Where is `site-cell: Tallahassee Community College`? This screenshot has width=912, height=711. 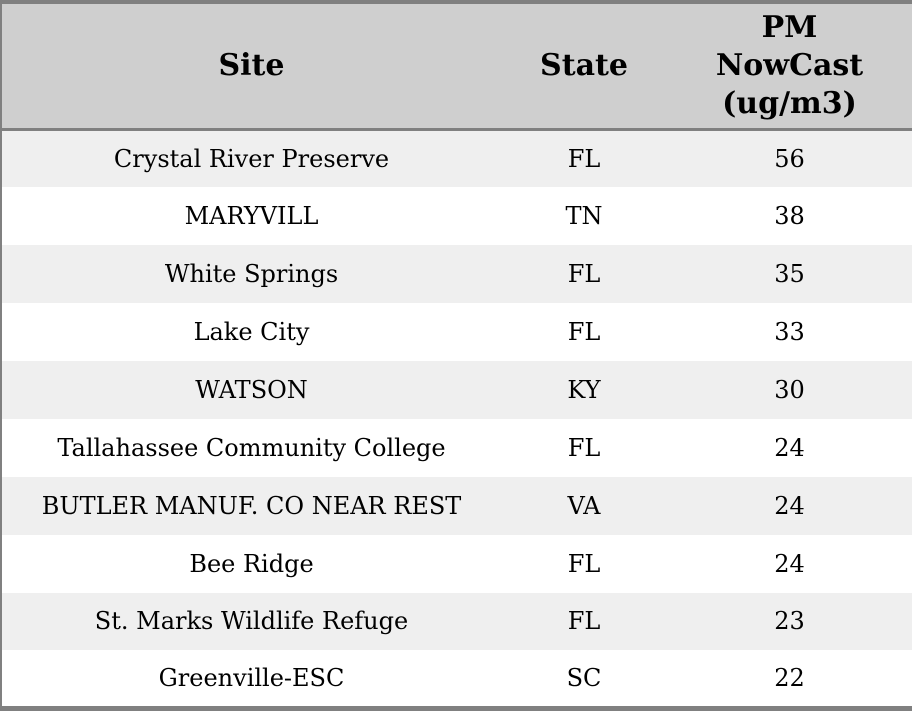
site-cell: Tallahassee Community College is located at coordinates (251, 447).